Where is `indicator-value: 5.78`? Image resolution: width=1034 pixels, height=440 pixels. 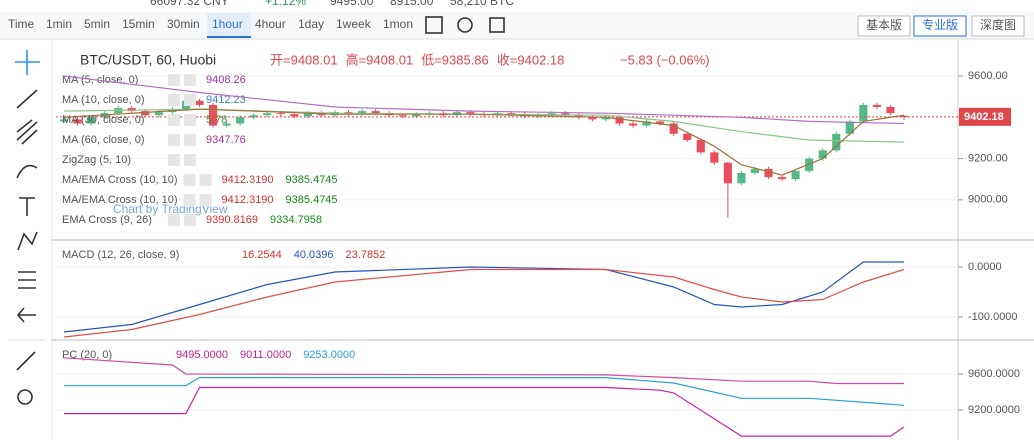 indicator-value: 5.78 is located at coordinates (216, 120).